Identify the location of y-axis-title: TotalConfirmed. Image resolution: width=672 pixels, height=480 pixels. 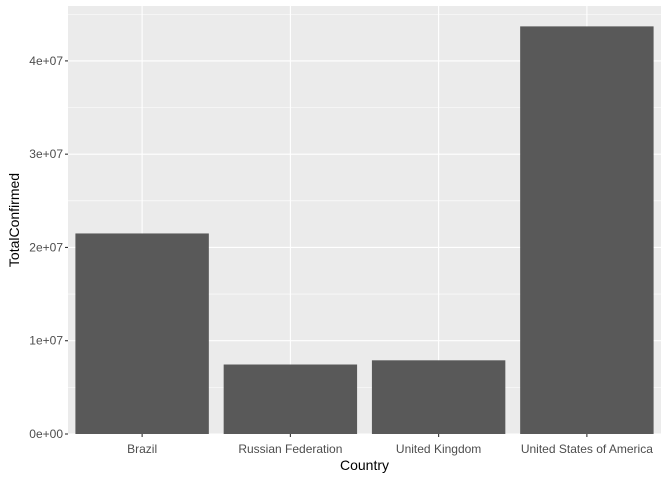
(14, 220).